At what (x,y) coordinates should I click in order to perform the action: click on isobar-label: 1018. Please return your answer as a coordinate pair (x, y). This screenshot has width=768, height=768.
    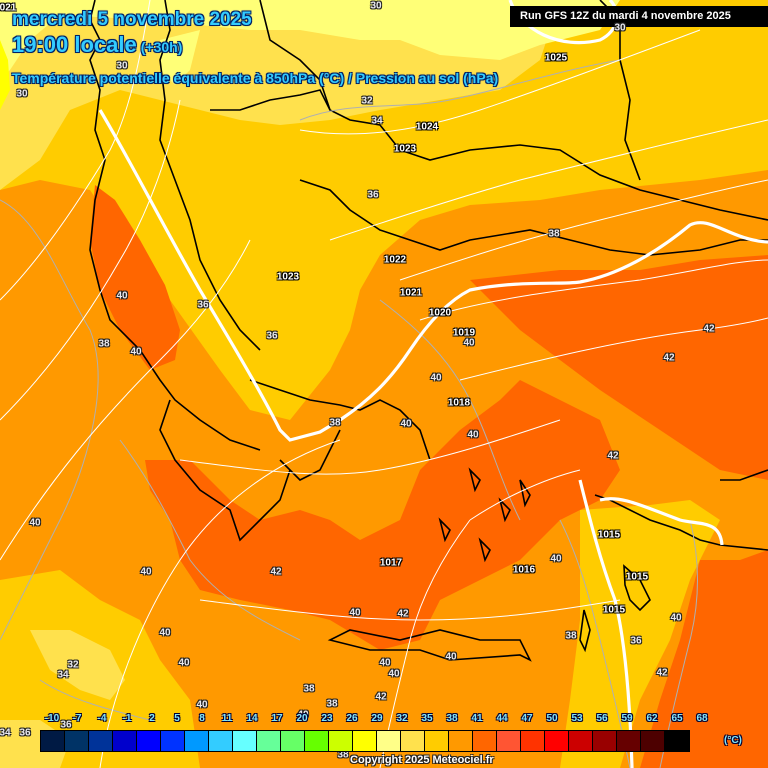
    Looking at the image, I should click on (459, 403).